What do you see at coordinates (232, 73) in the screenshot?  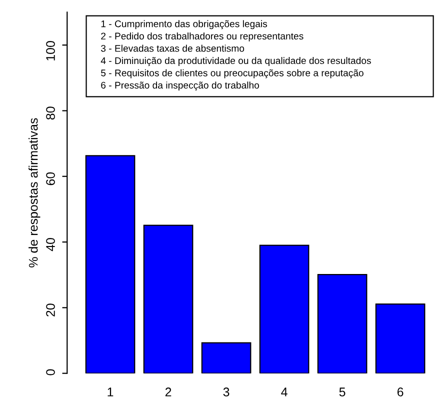 I see `annotation: 5 - Requisitos de clientes ou preocupações sobre a reputação` at bounding box center [232, 73].